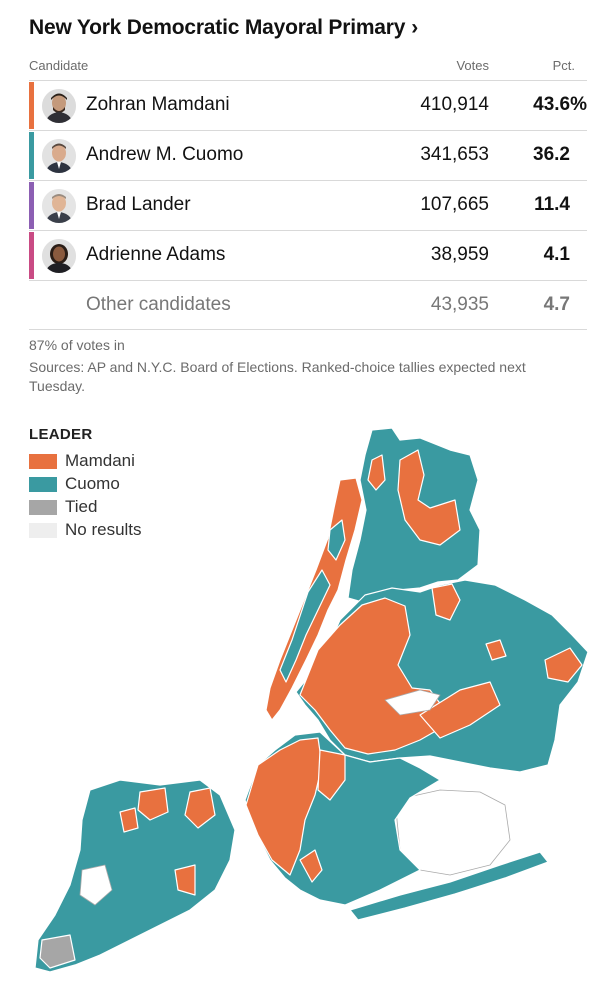  What do you see at coordinates (308, 68) in the screenshot?
I see `table-header: Candidate Votes Pct.` at bounding box center [308, 68].